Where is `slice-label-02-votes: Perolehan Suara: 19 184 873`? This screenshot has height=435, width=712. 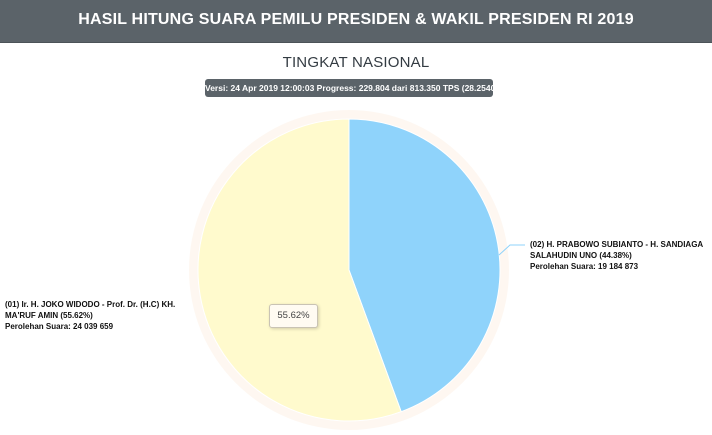
slice-label-02-votes: Perolehan Suara: 19 184 873 is located at coordinates (584, 266).